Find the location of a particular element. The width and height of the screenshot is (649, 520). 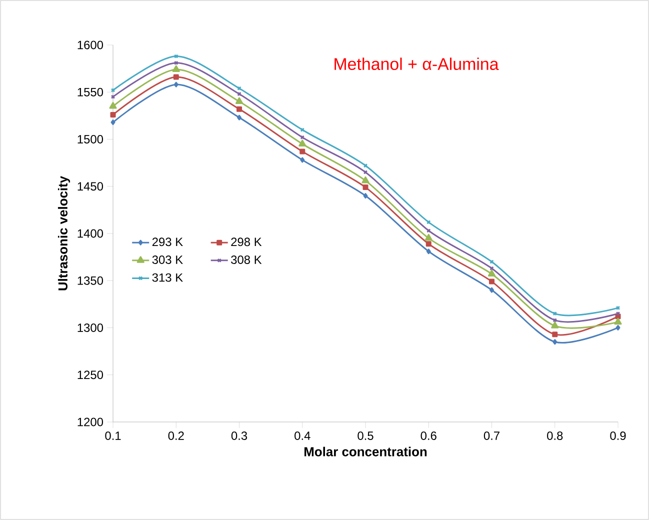

x-axis-title: Molar concentration is located at coordinates (365, 451).